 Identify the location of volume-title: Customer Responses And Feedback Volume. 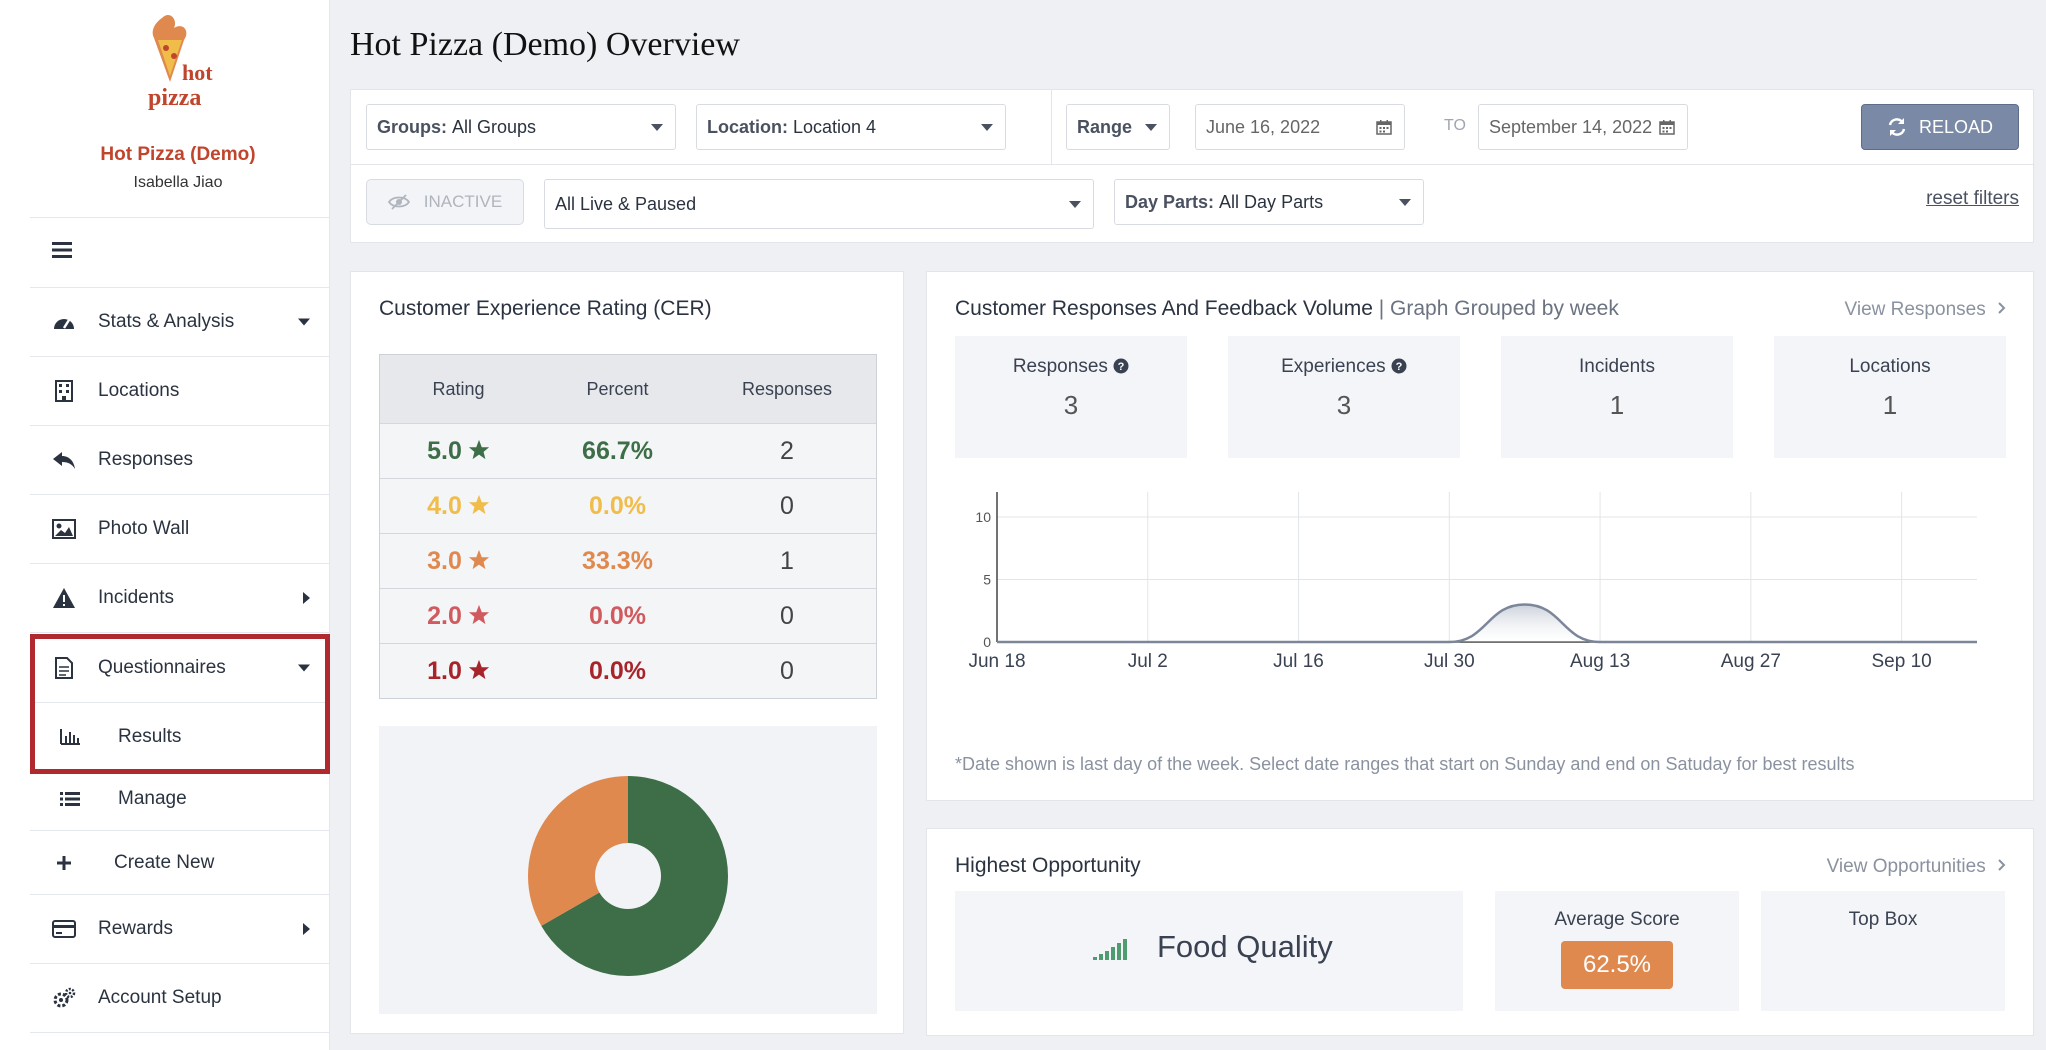
(1164, 308).